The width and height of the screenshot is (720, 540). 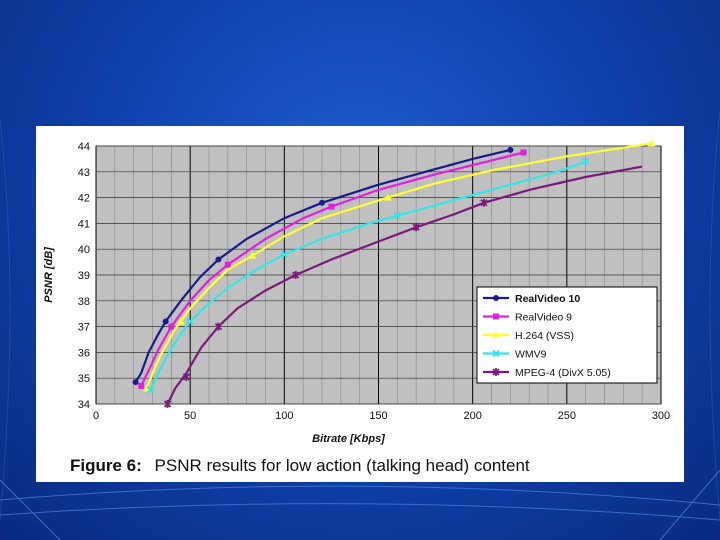 What do you see at coordinates (84, 224) in the screenshot?
I see `y-tick-label: 41` at bounding box center [84, 224].